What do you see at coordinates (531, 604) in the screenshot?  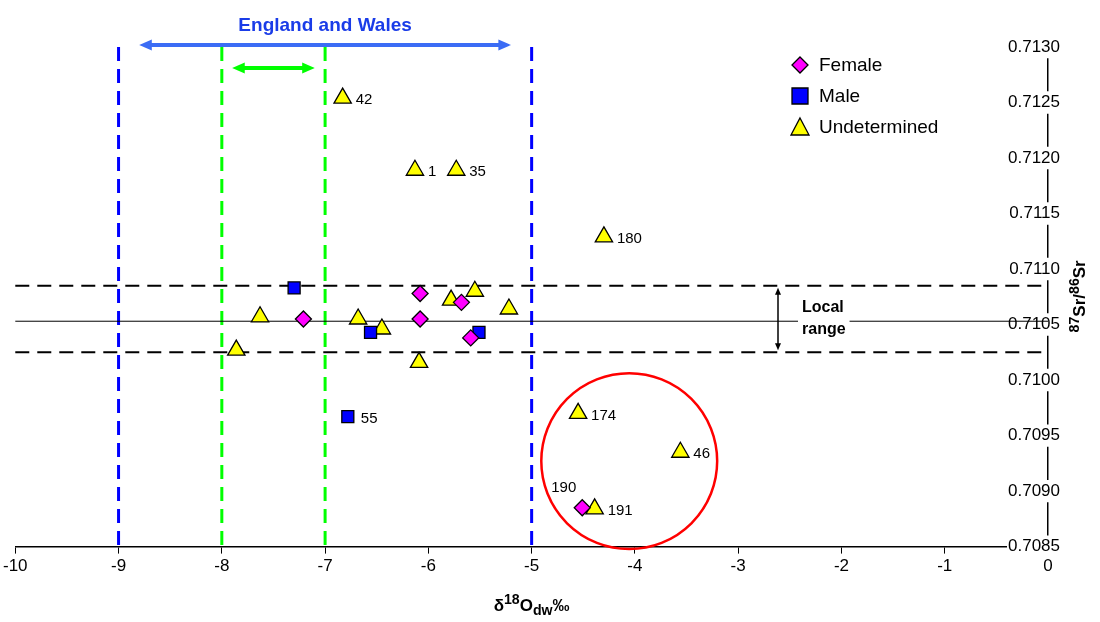 I see `x-axis-title: δ$^{18}$O$_{dw}$‰` at bounding box center [531, 604].